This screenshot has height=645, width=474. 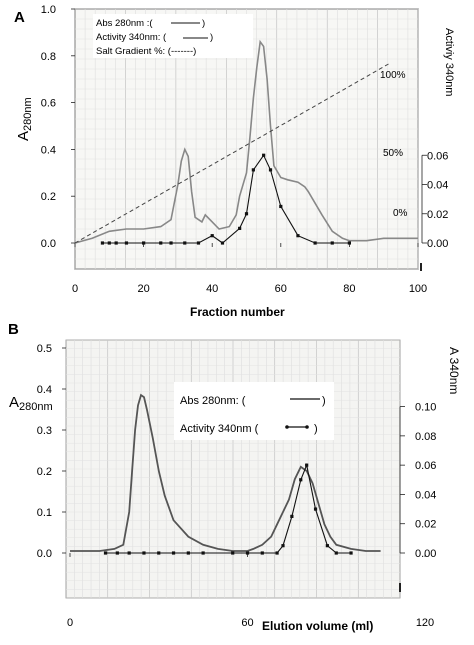 I want to click on y-tick-label: 0.3, so click(x=44, y=431).